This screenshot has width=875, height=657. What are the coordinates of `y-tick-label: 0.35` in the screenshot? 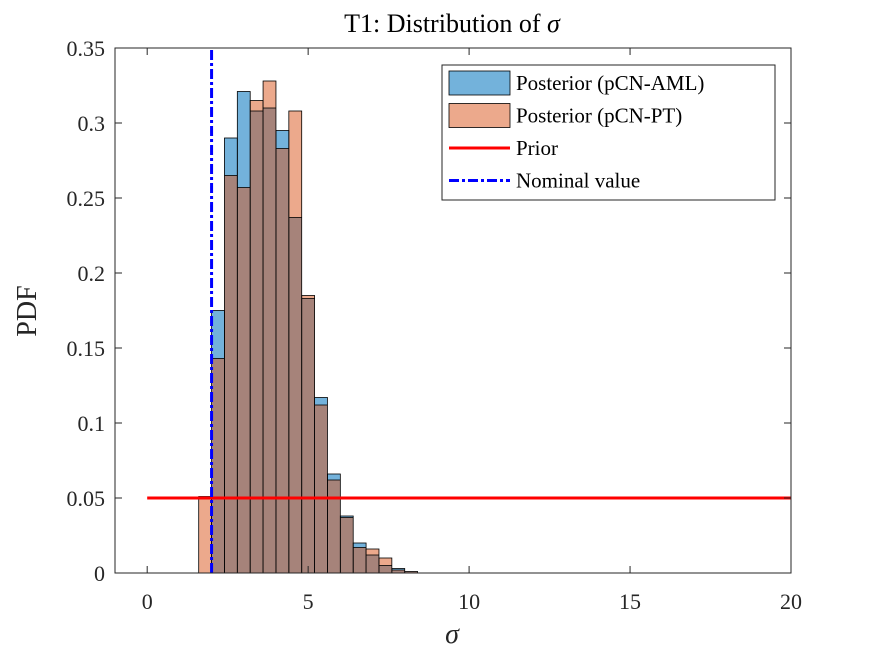 It's located at (86, 48).